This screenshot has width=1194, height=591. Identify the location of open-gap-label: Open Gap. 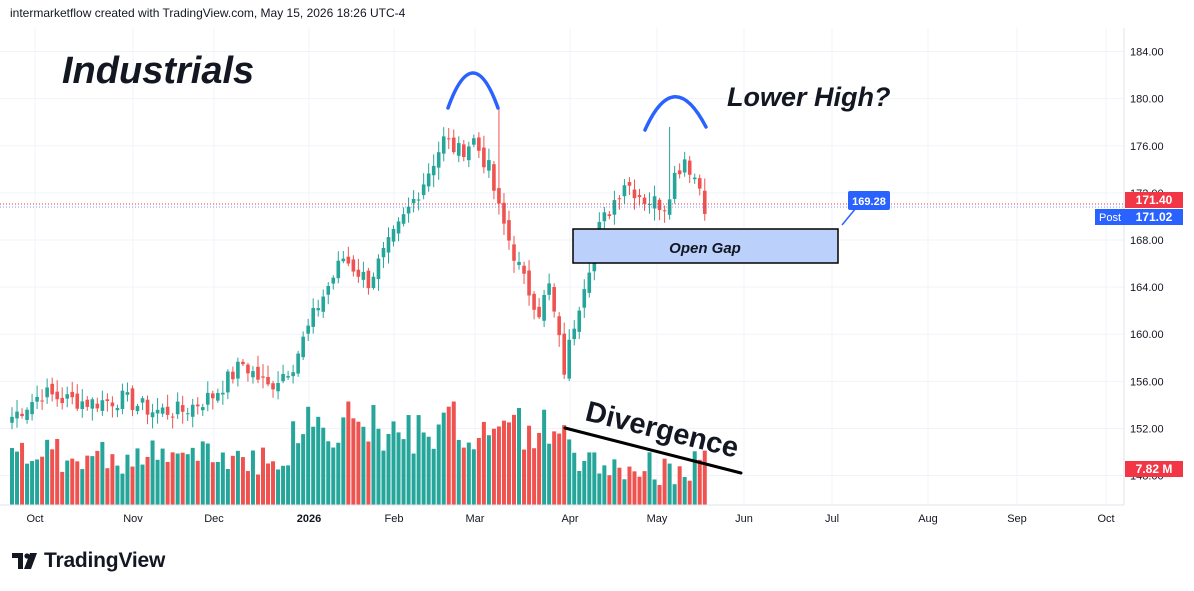
(705, 248).